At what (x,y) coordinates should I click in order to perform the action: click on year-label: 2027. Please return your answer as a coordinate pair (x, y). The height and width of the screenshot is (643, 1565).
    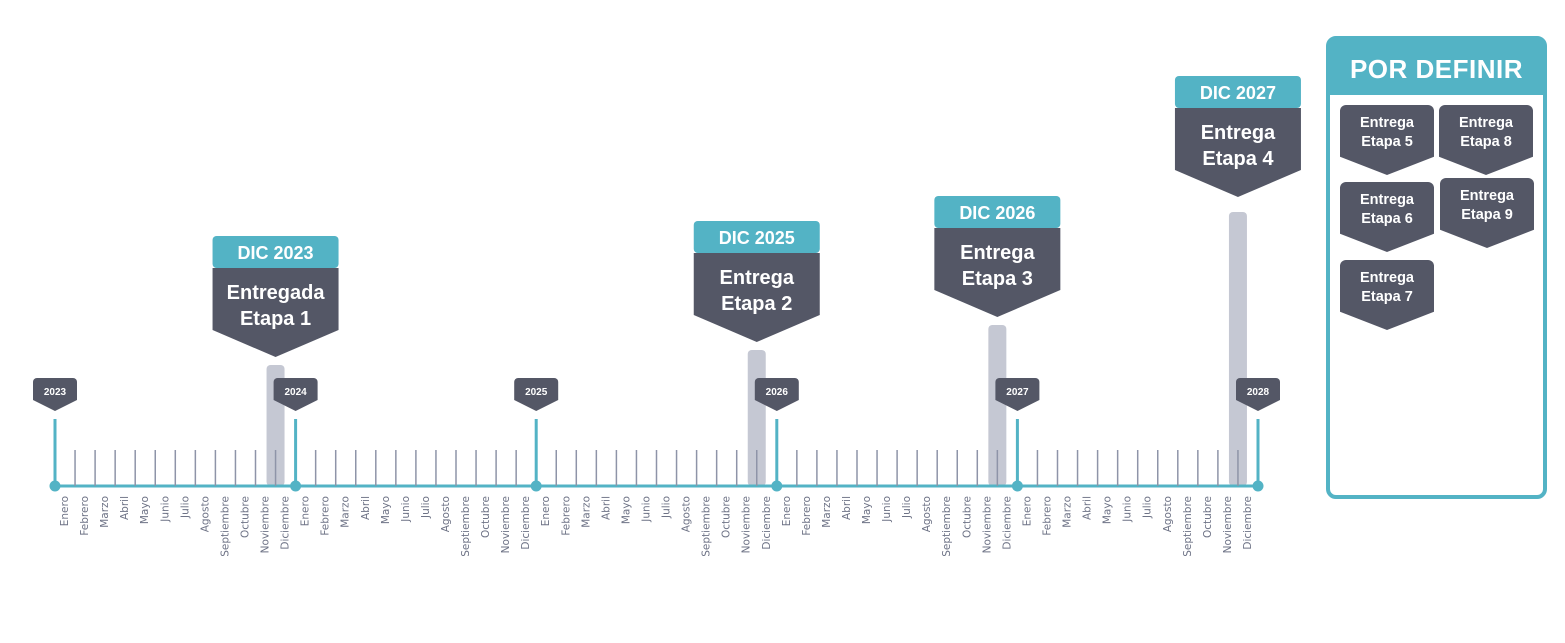
    Looking at the image, I should click on (1017, 392).